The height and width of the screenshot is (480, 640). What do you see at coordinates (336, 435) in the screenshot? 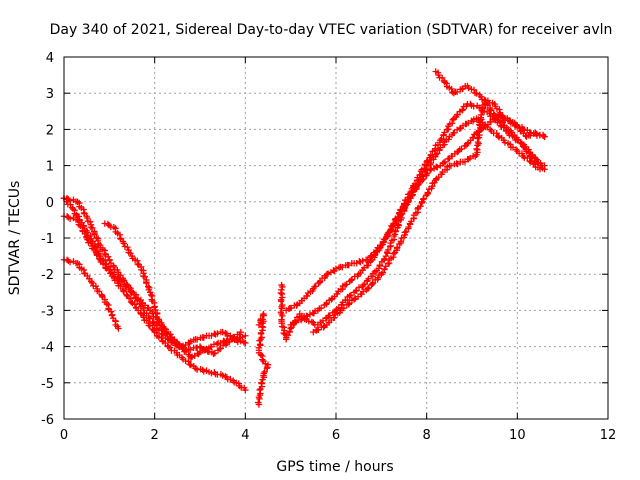
I see `x-tick-label: 6` at bounding box center [336, 435].